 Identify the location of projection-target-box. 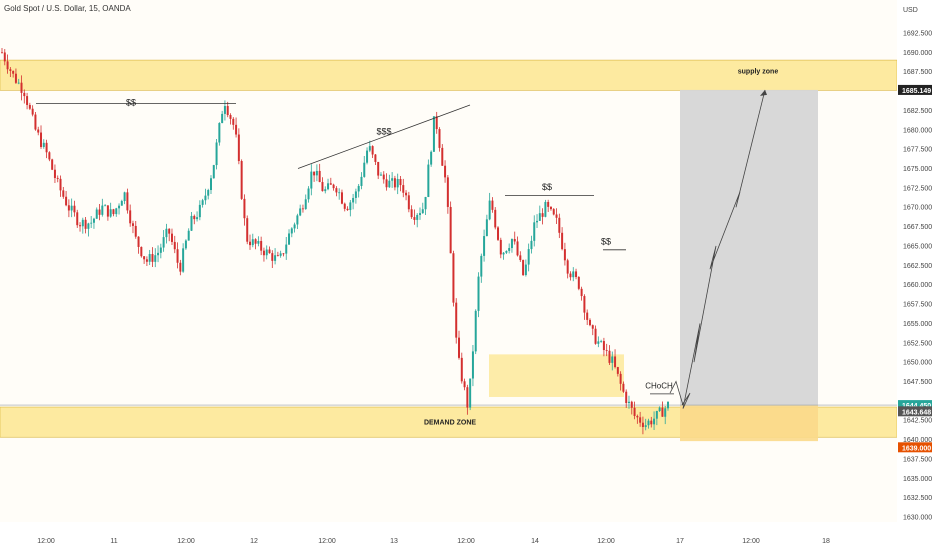
(749, 247).